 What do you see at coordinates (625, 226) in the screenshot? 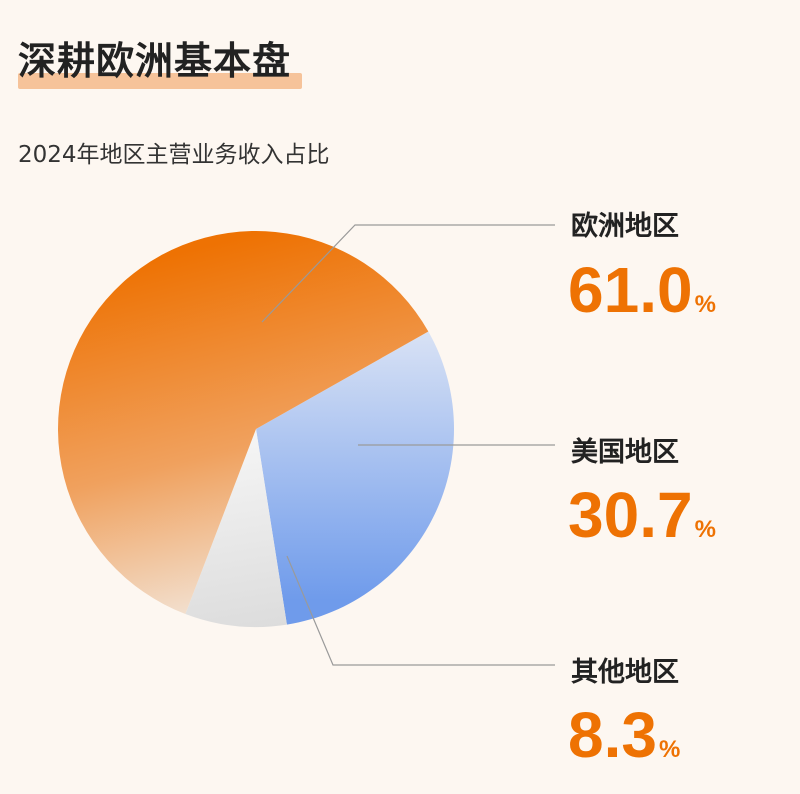
I see `legend-label-europe: 欧洲地区` at bounding box center [625, 226].